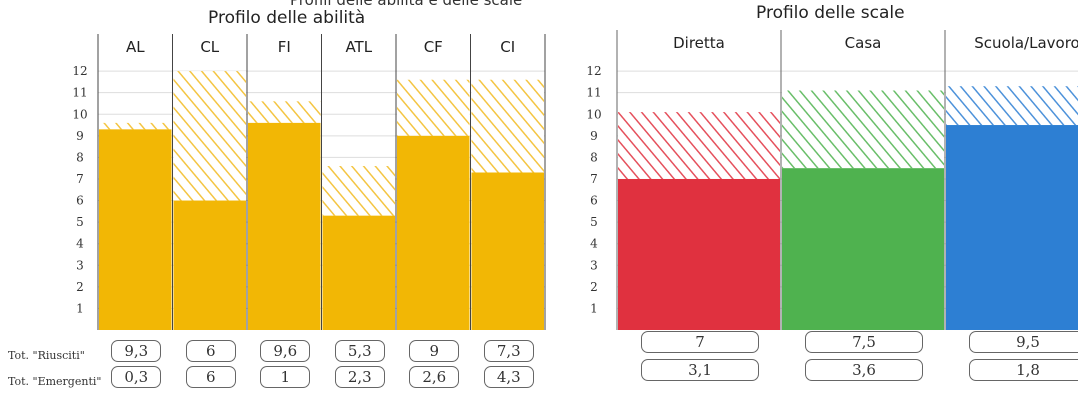 This screenshot has width=1078, height=393. I want to click on row-label-emergenti: Tot. "Emergenti", so click(55, 381).